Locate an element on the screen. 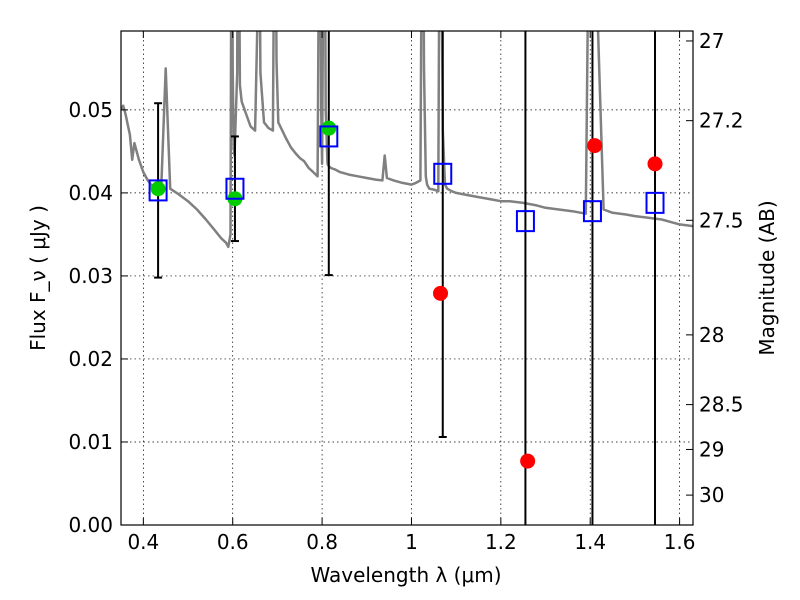 This screenshot has width=800, height=600. x-axis-label: Wavelength λ (μm) is located at coordinates (405, 575).